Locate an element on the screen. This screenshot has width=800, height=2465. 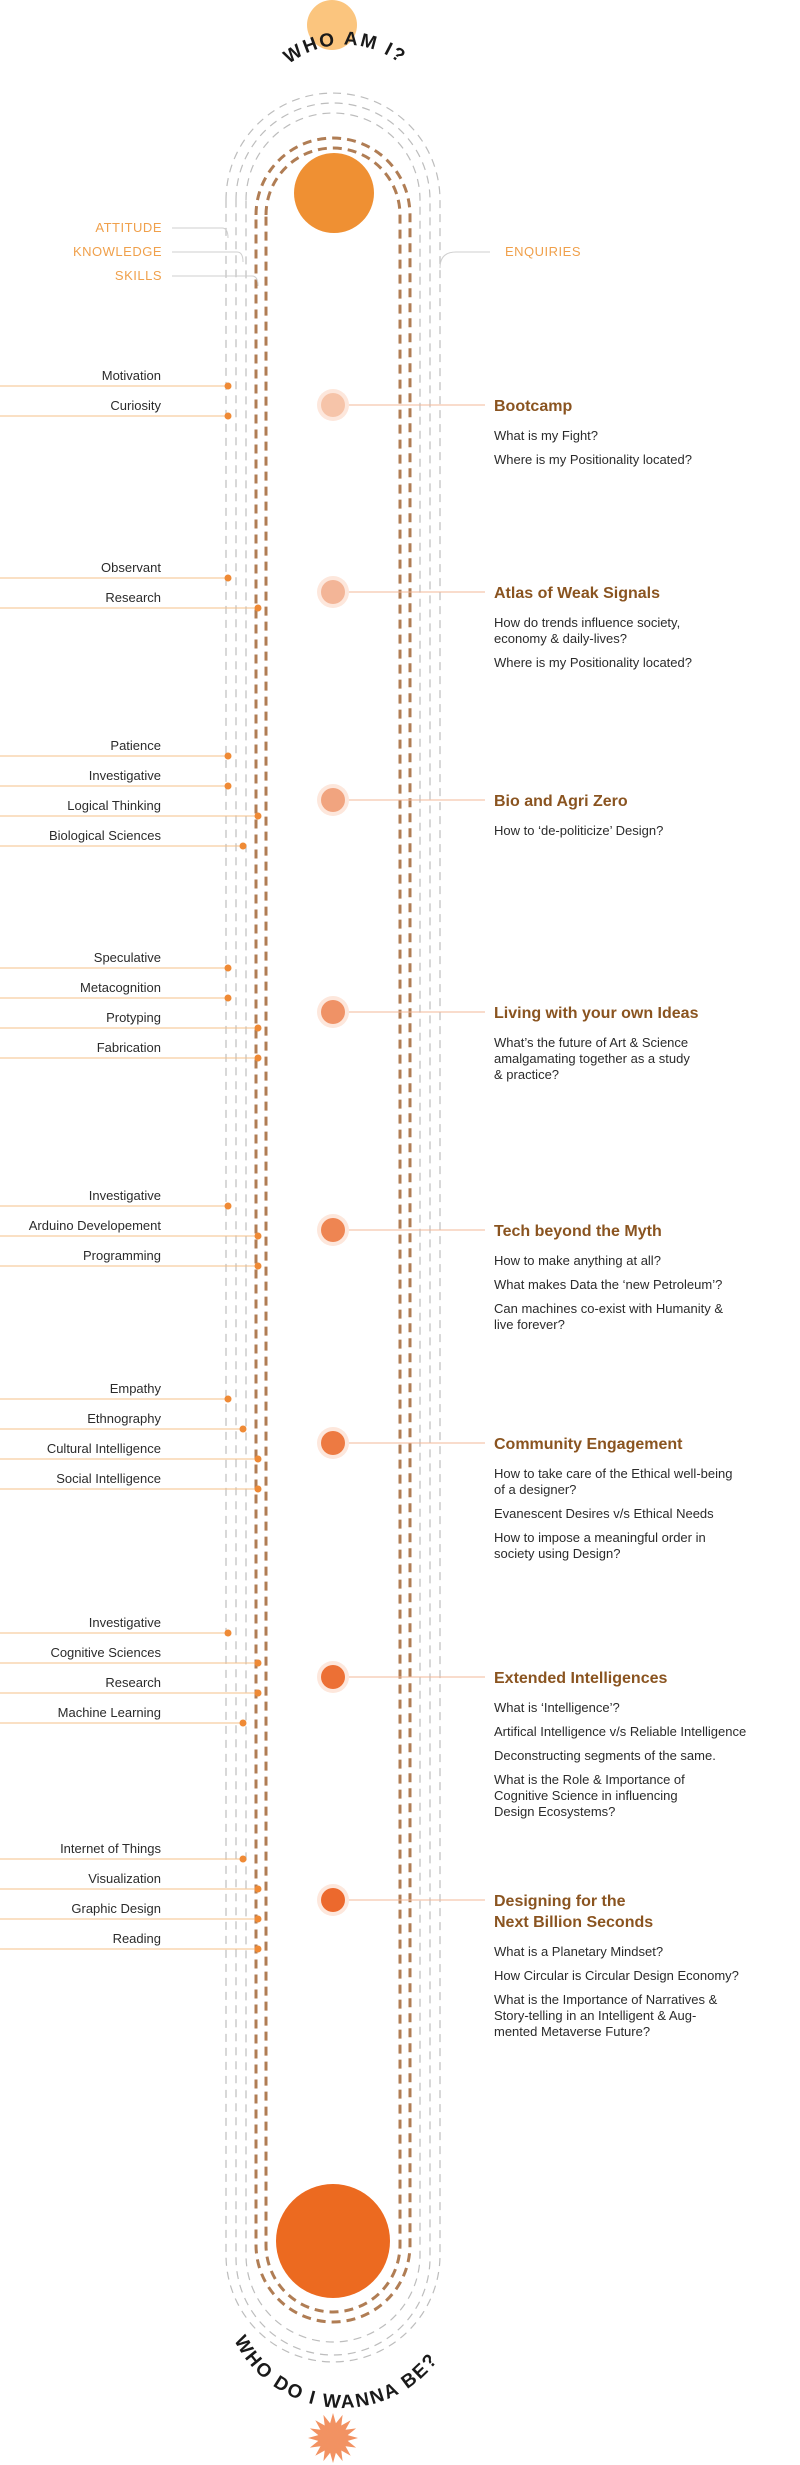
station-title: Community Engagement is located at coordinates (588, 1444).